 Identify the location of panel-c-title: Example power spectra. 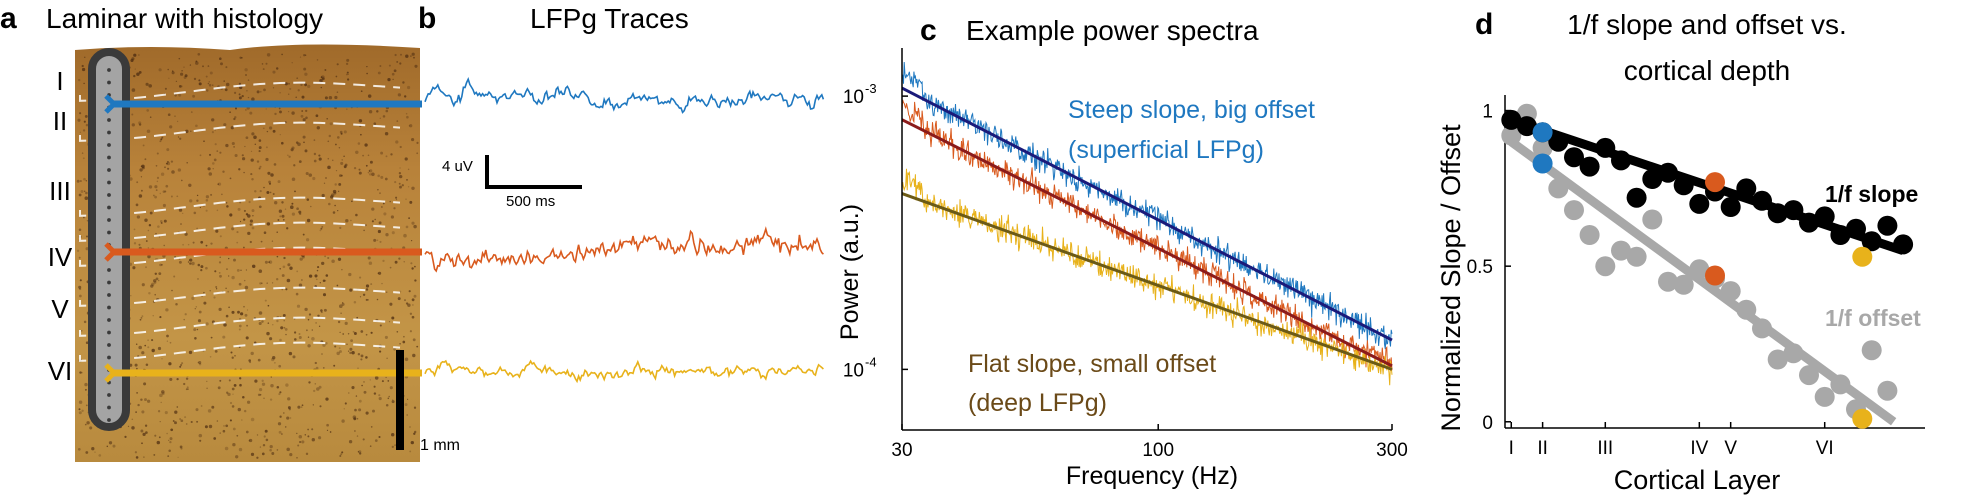
(1112, 30).